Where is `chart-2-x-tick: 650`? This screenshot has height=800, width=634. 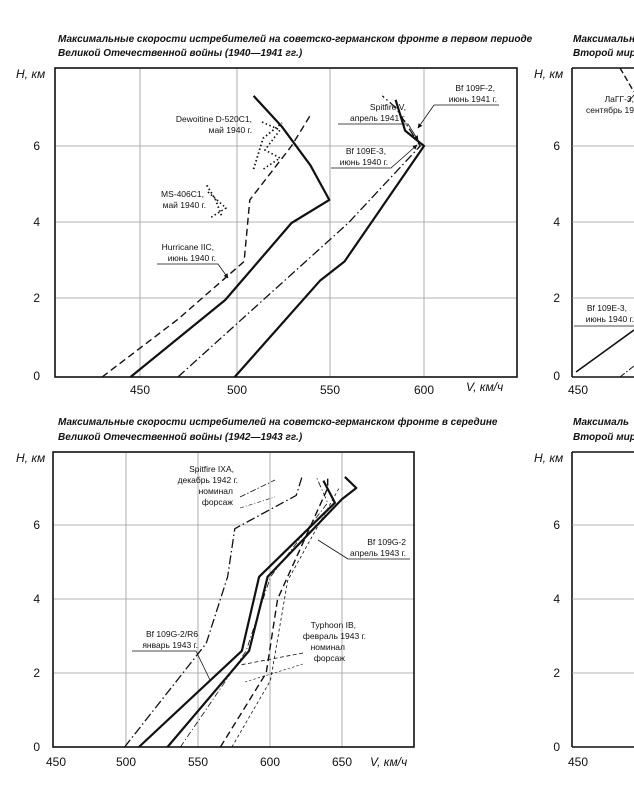
chart-2-x-tick: 650 is located at coordinates (342, 762).